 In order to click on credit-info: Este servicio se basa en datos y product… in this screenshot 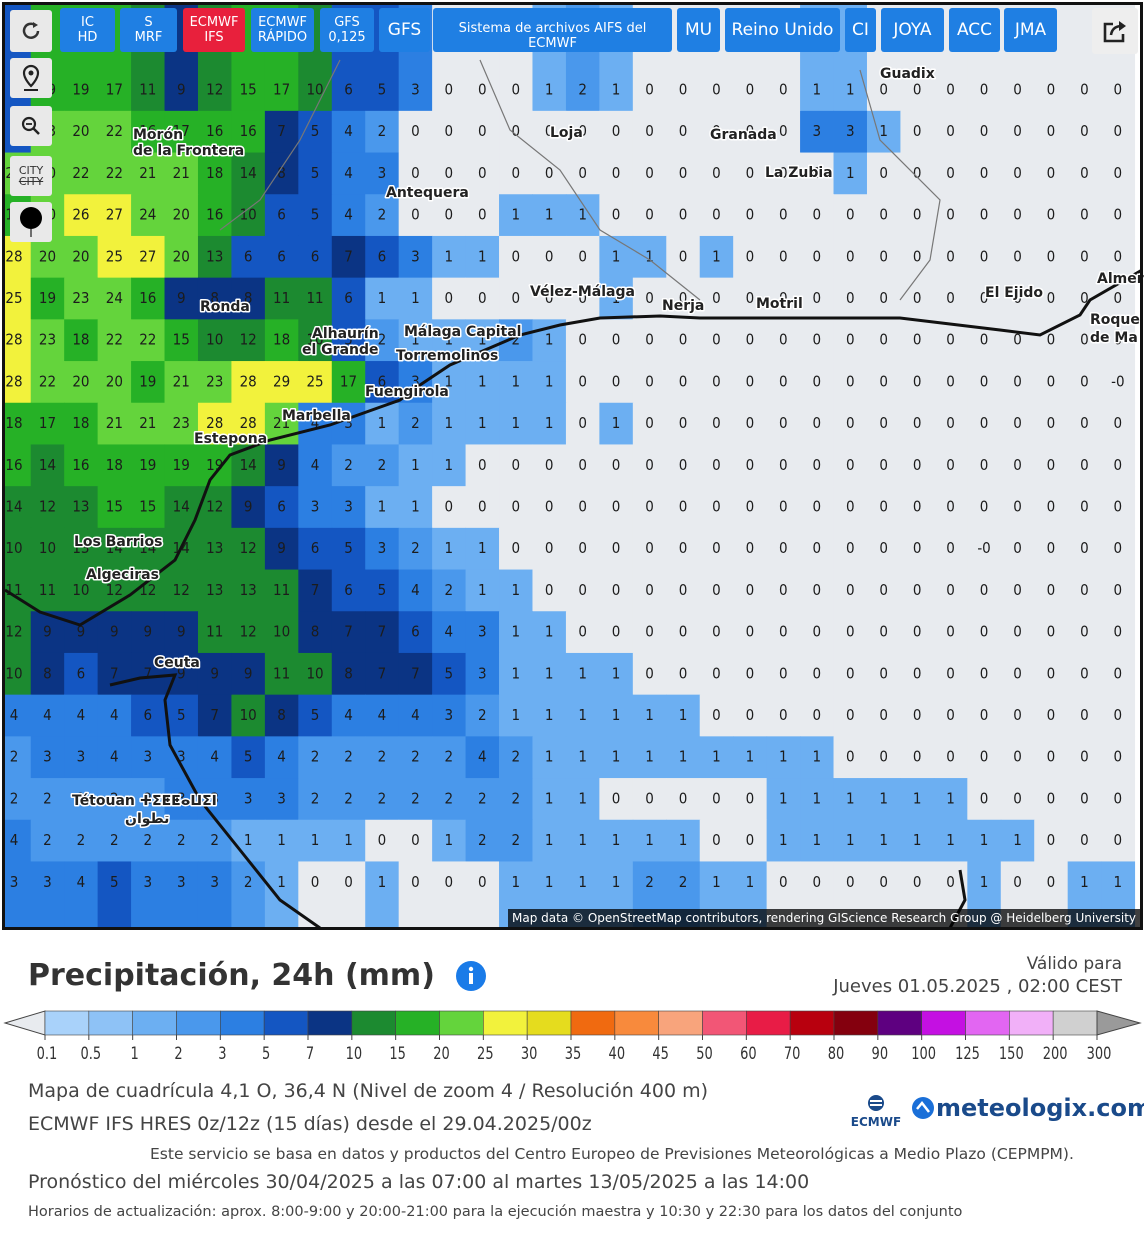, I will do `click(612, 1154)`.